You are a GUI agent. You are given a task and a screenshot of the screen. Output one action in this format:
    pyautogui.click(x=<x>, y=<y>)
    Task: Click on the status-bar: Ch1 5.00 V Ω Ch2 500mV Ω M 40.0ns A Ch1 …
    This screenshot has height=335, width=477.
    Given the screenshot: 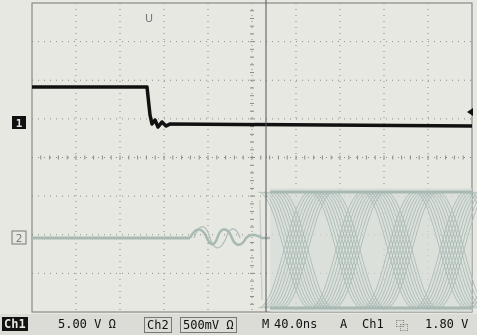 What is the action you would take?
    pyautogui.click(x=238, y=324)
    